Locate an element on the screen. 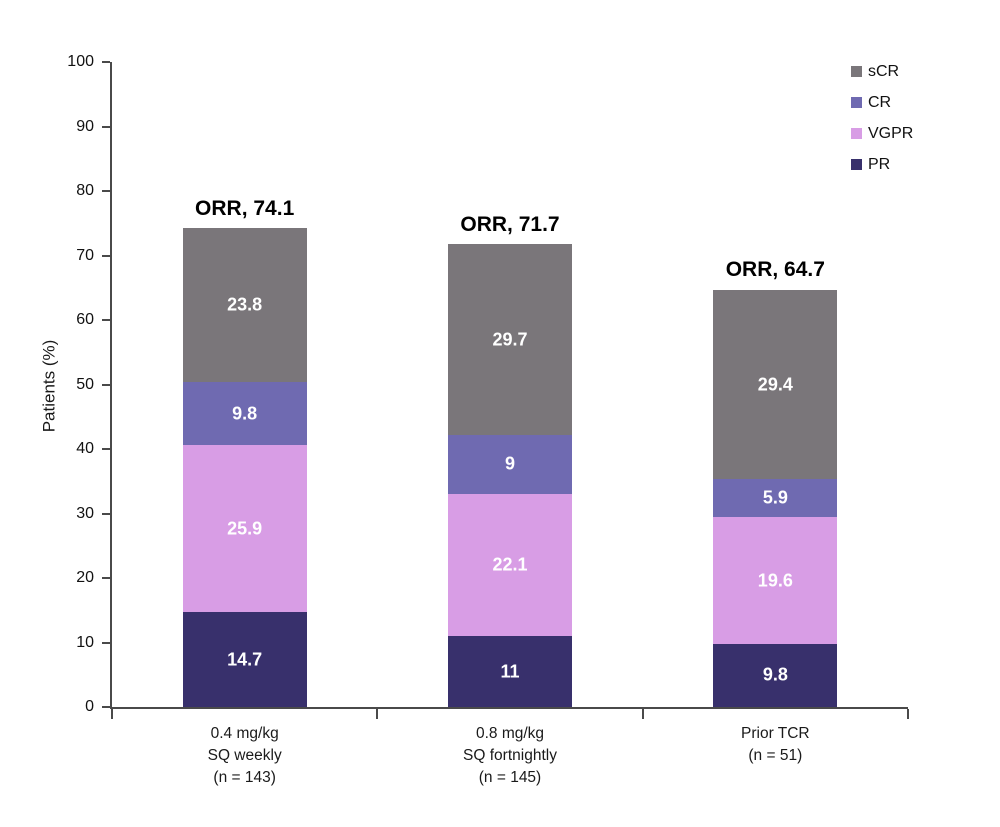 This screenshot has height=827, width=1000. segment-value-label: 19.6 is located at coordinates (775, 580).